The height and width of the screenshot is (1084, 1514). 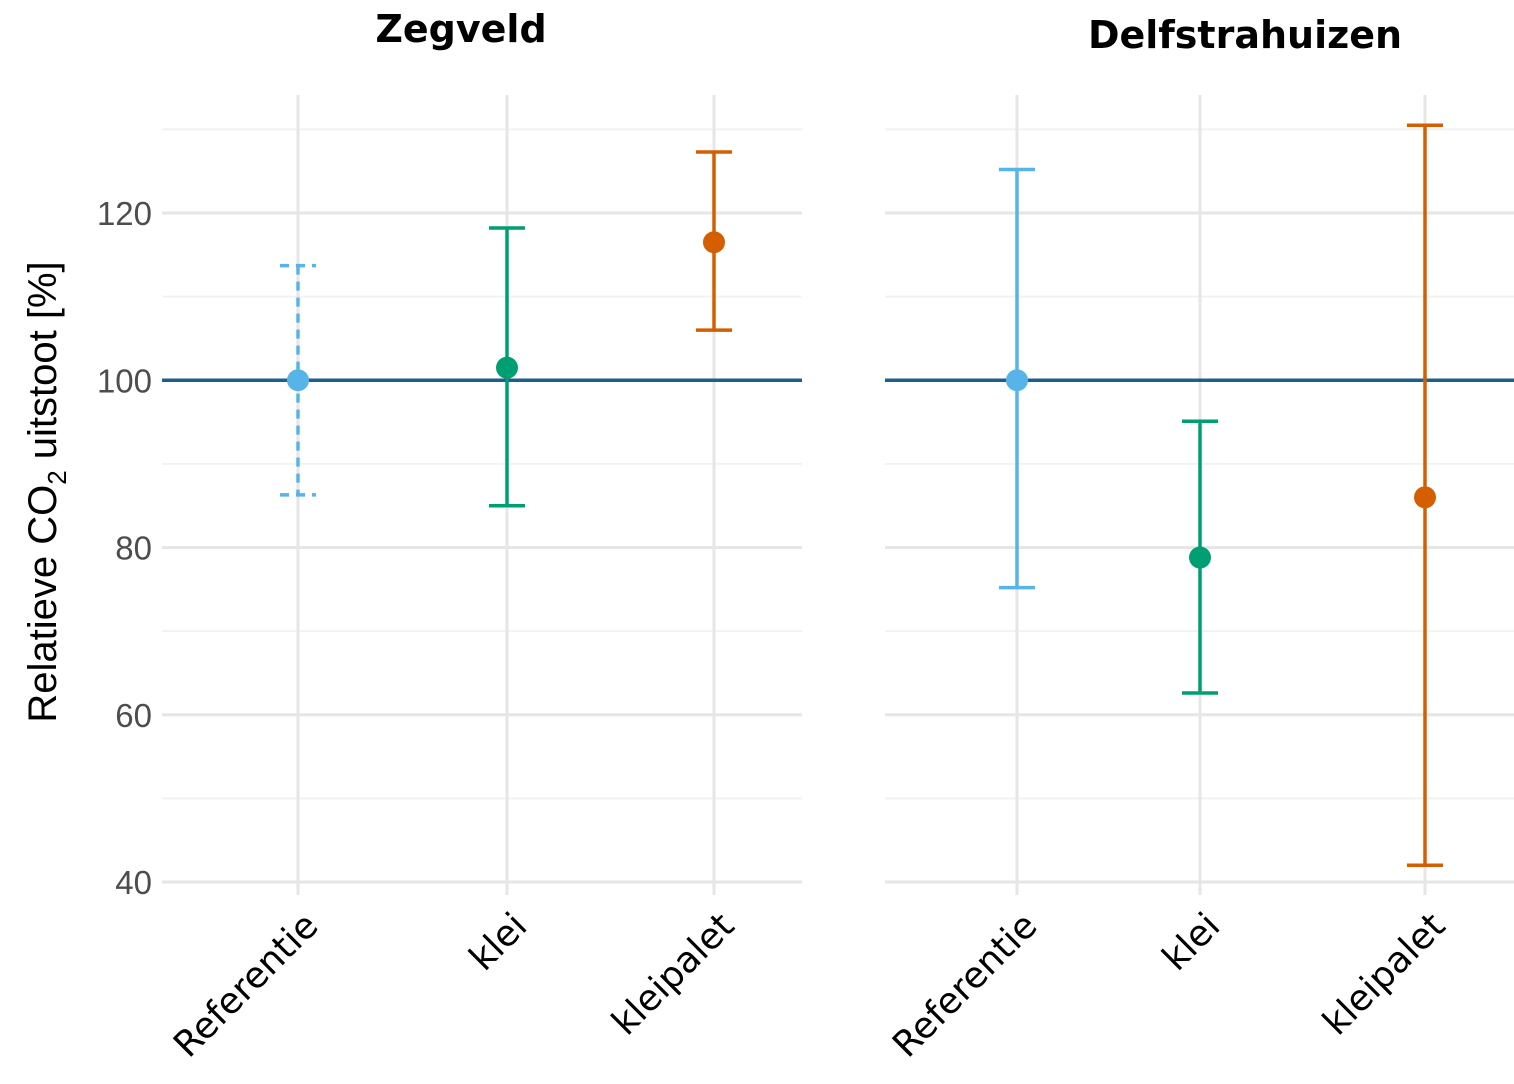 What do you see at coordinates (124, 380) in the screenshot?
I see `y-tick-label: 100` at bounding box center [124, 380].